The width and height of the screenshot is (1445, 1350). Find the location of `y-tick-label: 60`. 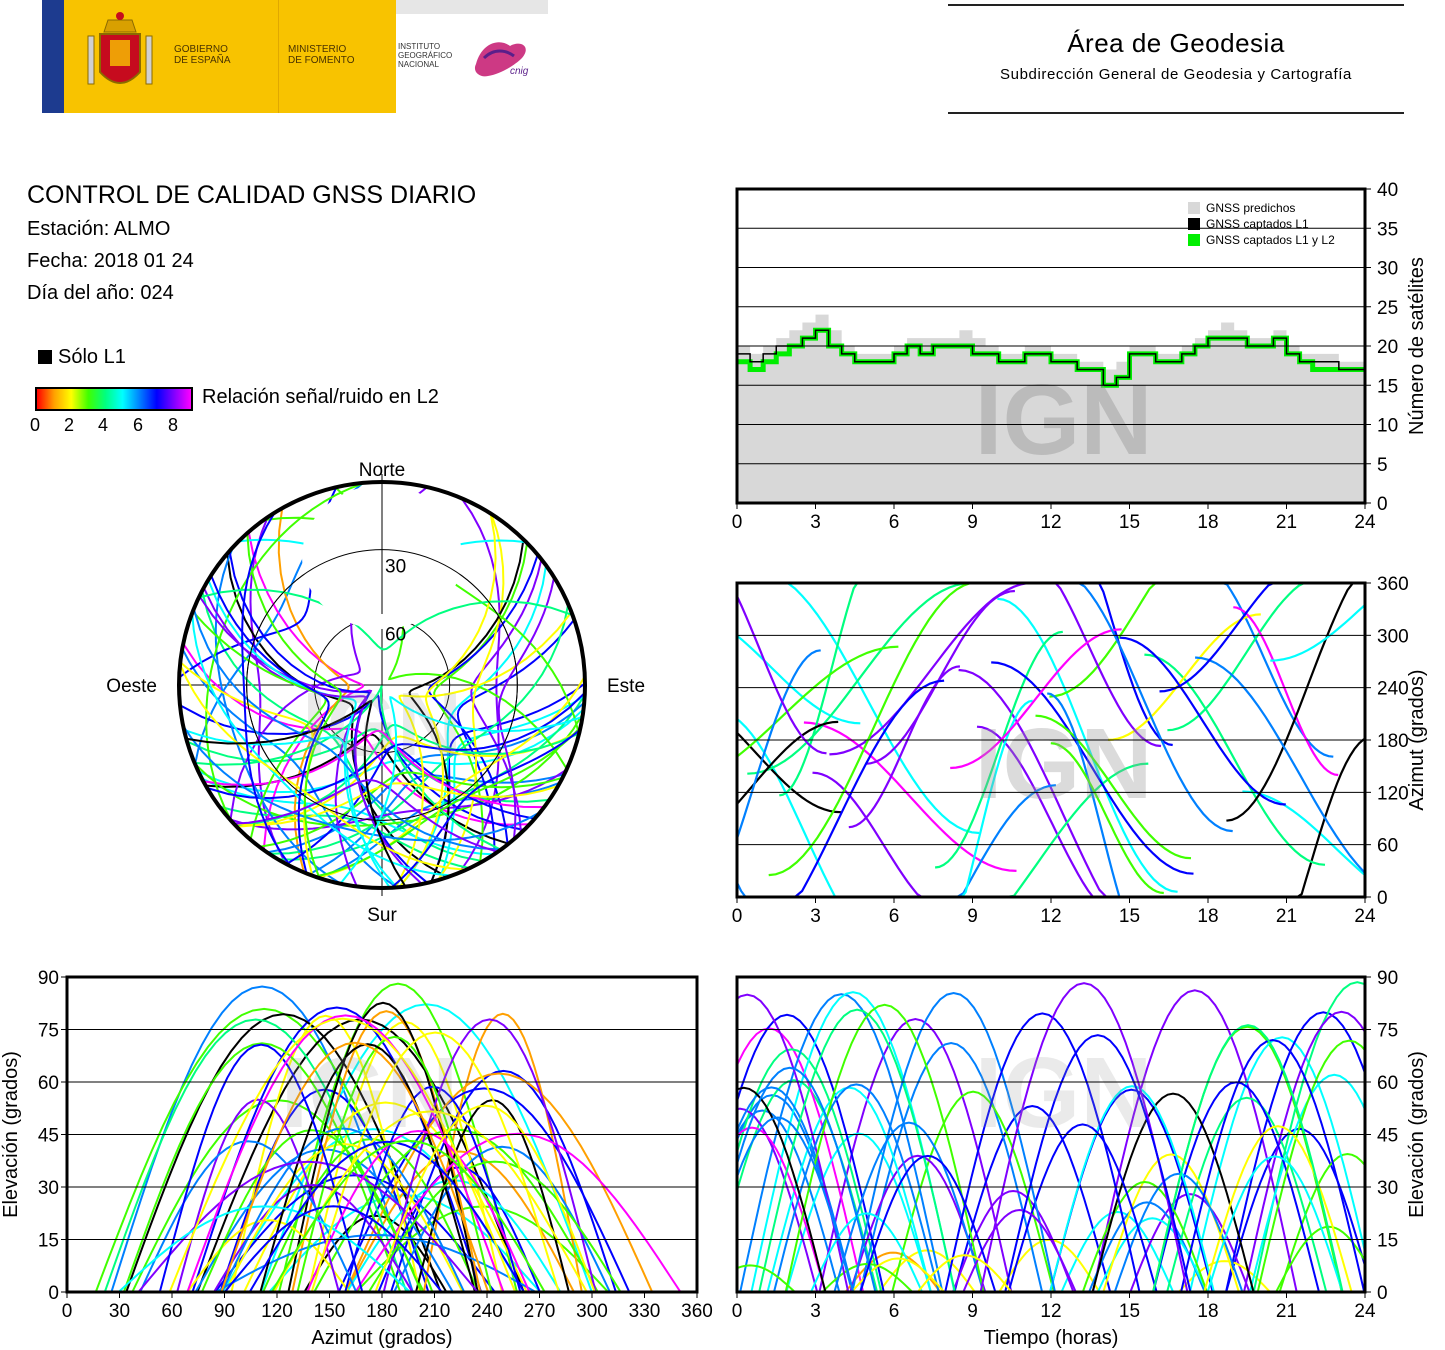

y-tick-label: 60 is located at coordinates (48, 1083).